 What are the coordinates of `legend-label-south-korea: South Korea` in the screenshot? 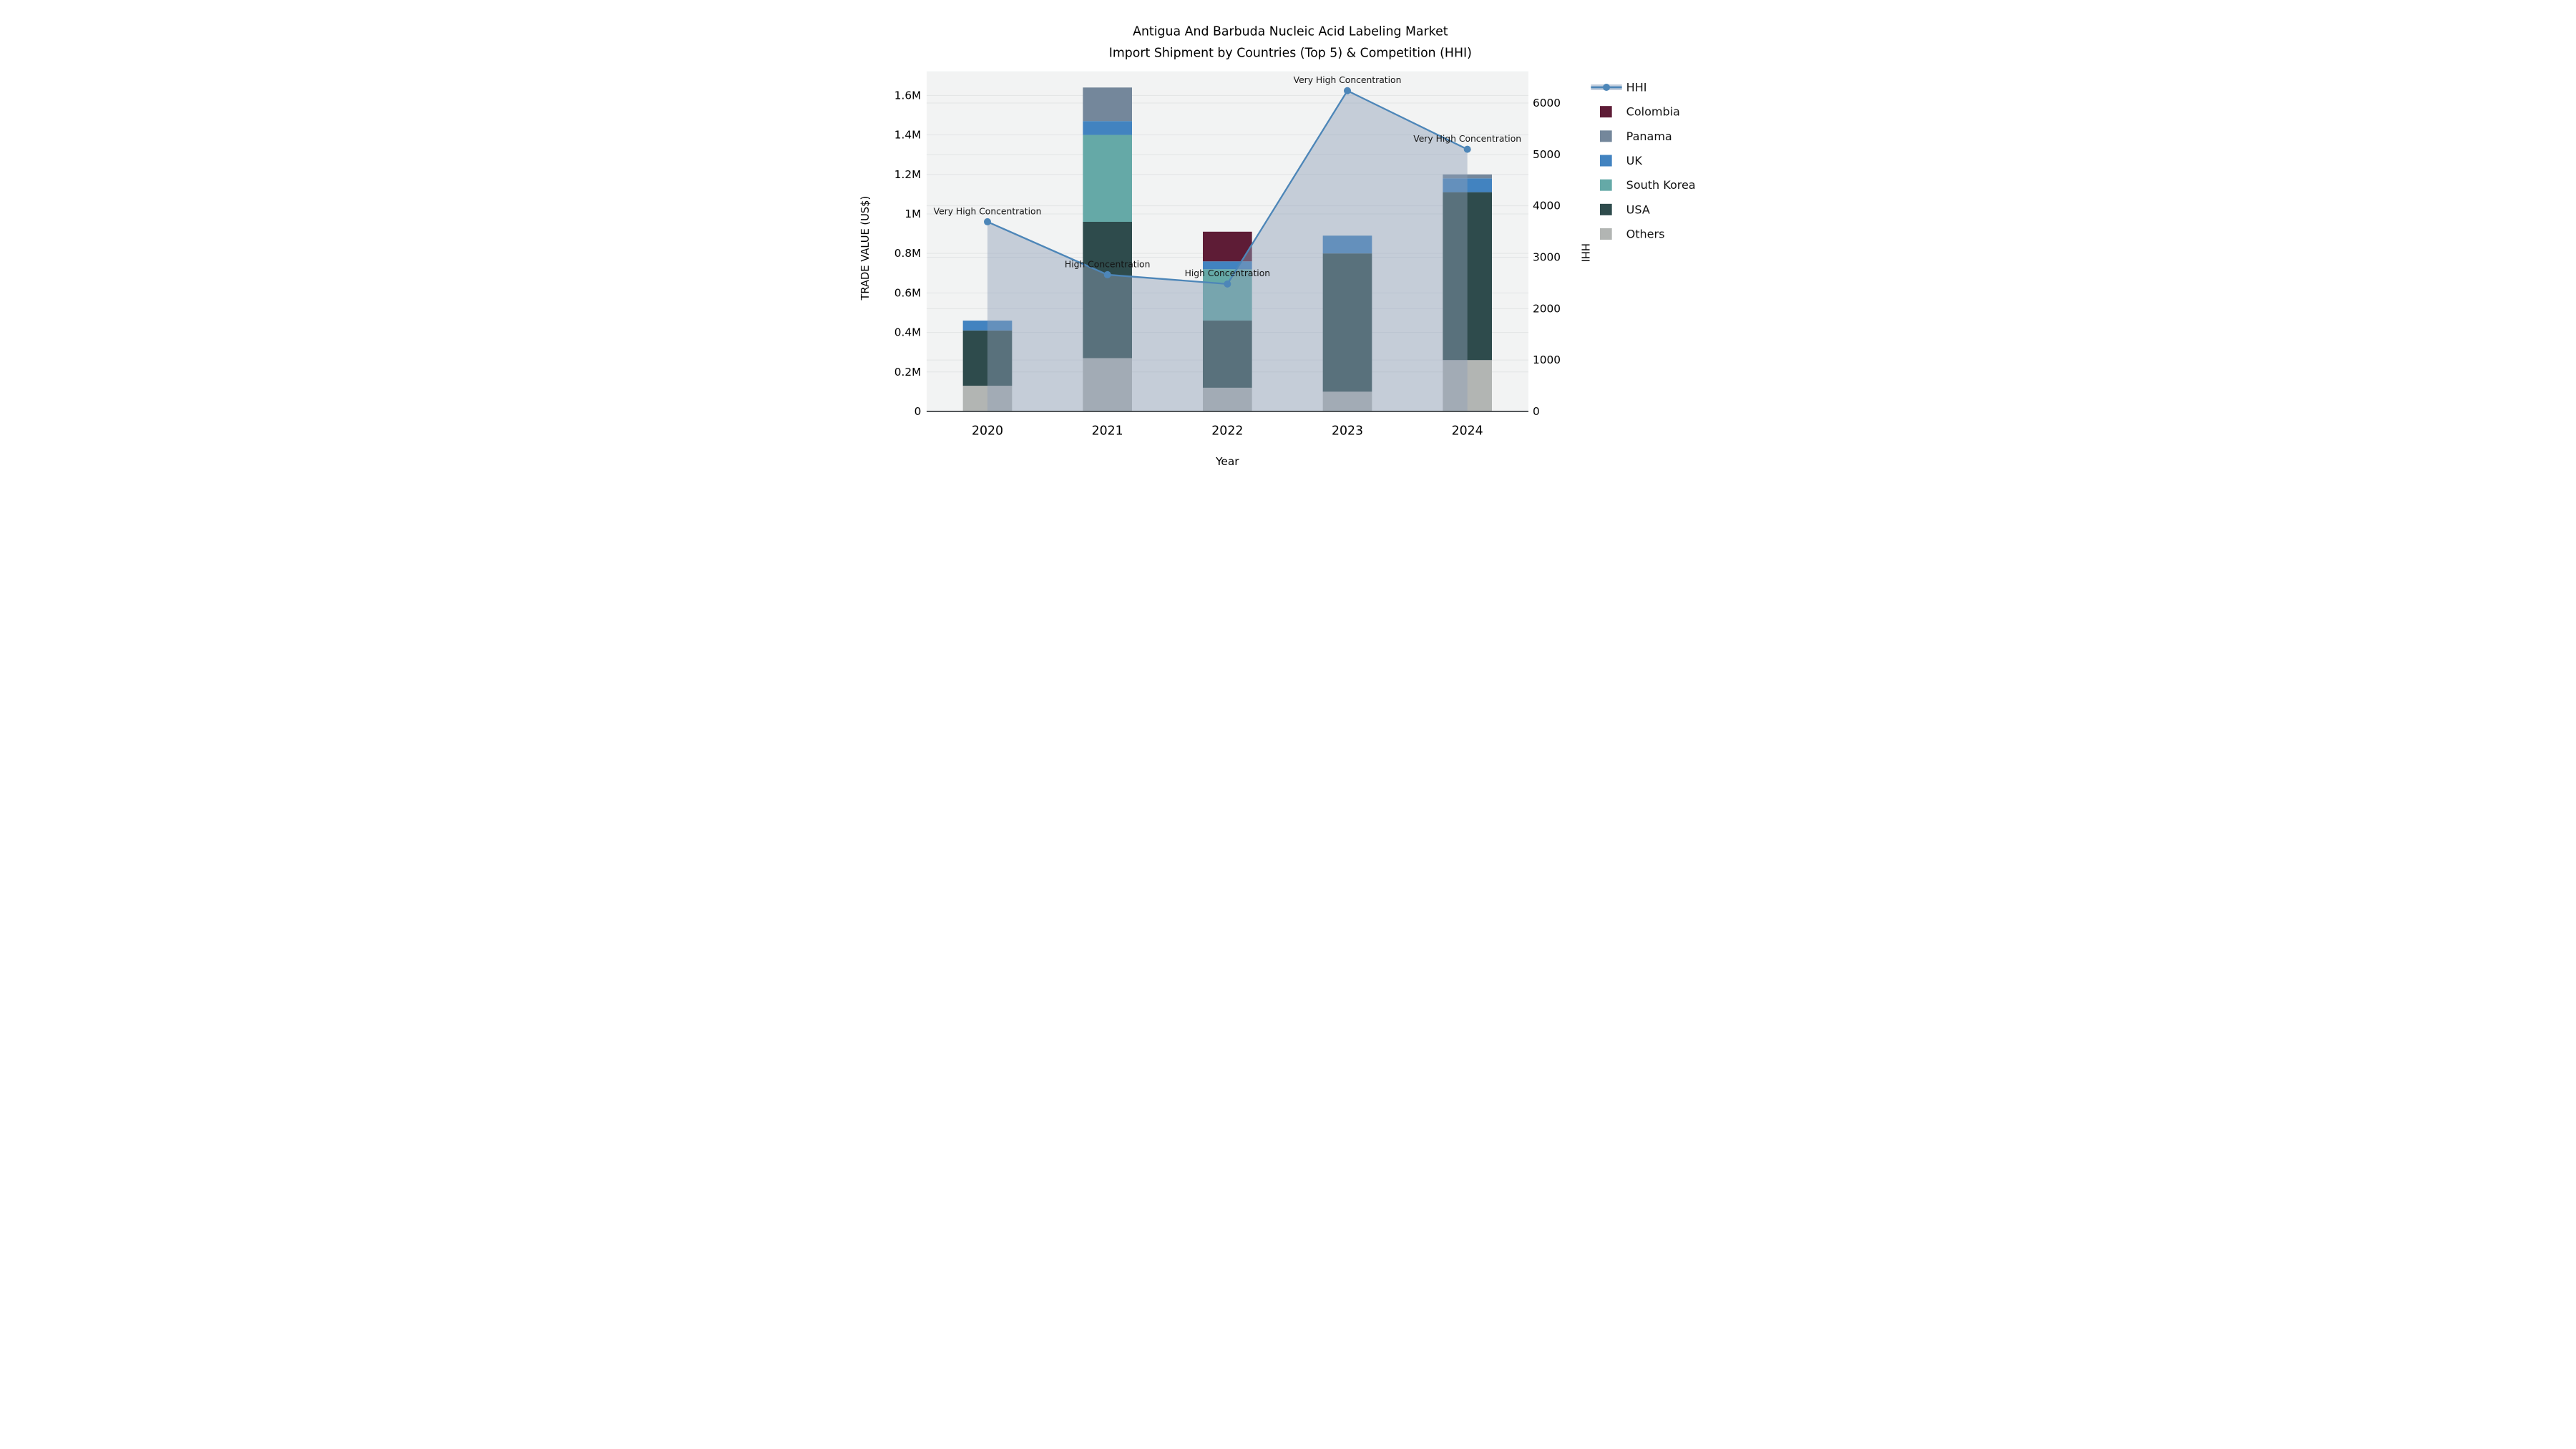 It's located at (1661, 185).